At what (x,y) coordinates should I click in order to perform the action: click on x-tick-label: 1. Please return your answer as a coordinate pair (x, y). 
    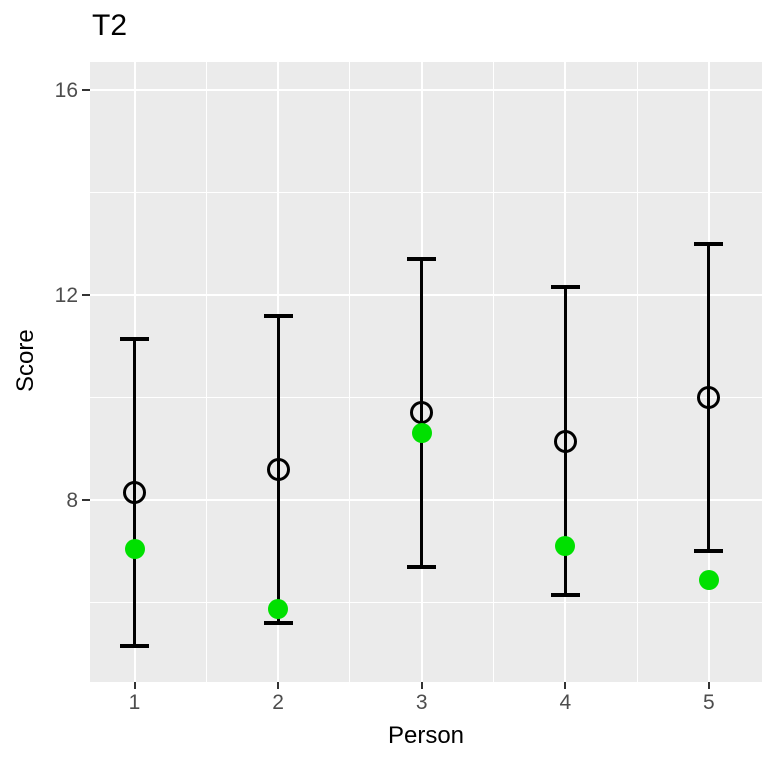
    Looking at the image, I should click on (134, 702).